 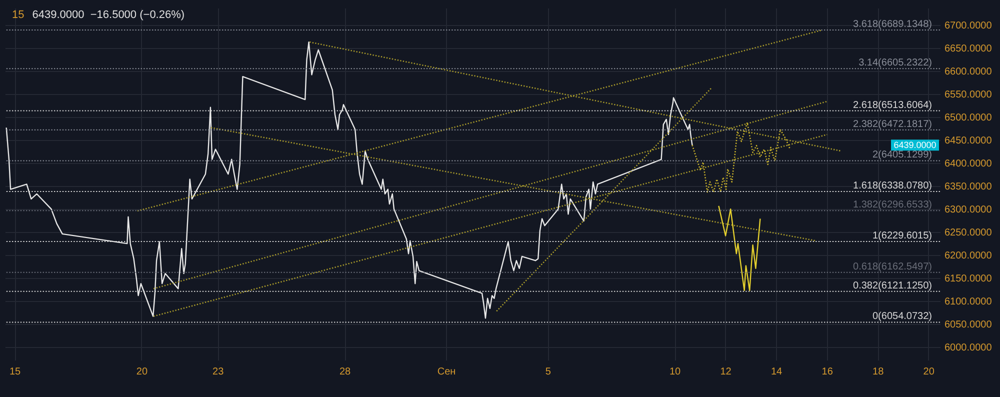 What do you see at coordinates (15, 372) in the screenshot?
I see `x-tick-label: 15` at bounding box center [15, 372].